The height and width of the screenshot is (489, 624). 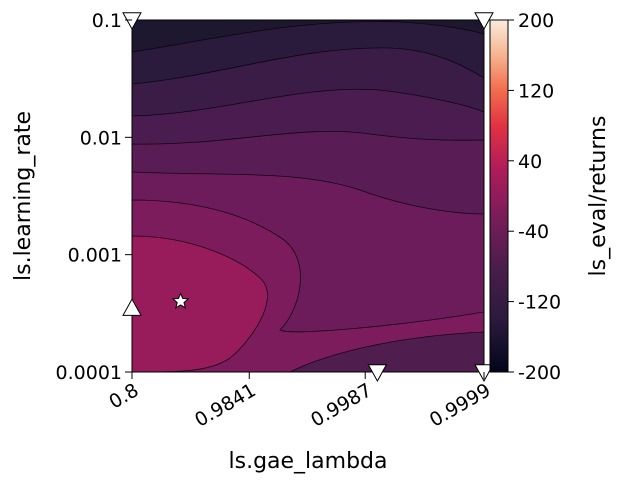 I want to click on x-tick-label: 0.8, so click(x=123, y=396).